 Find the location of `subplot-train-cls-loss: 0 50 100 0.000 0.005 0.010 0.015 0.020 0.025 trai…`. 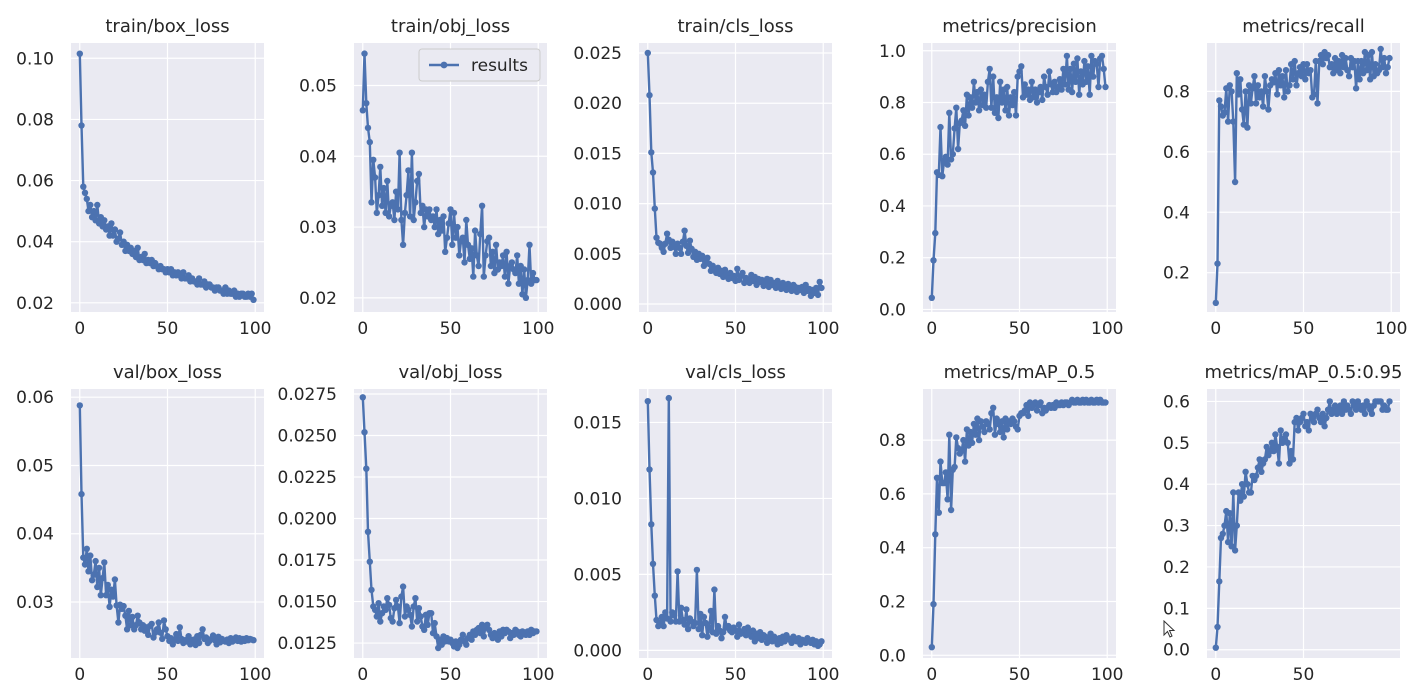

subplot-train-cls-loss: 0 50 100 0.000 0.005 0.010 0.015 0.020 0.025 trai… is located at coordinates (706, 177).